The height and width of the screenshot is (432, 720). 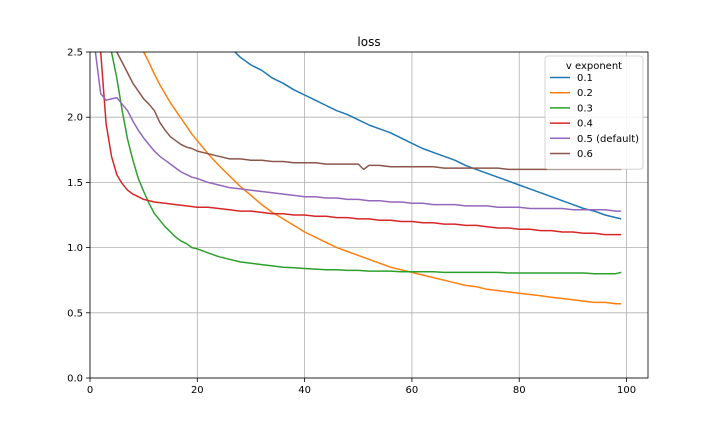 What do you see at coordinates (75, 183) in the screenshot?
I see `y-tick-label: 1.5` at bounding box center [75, 183].